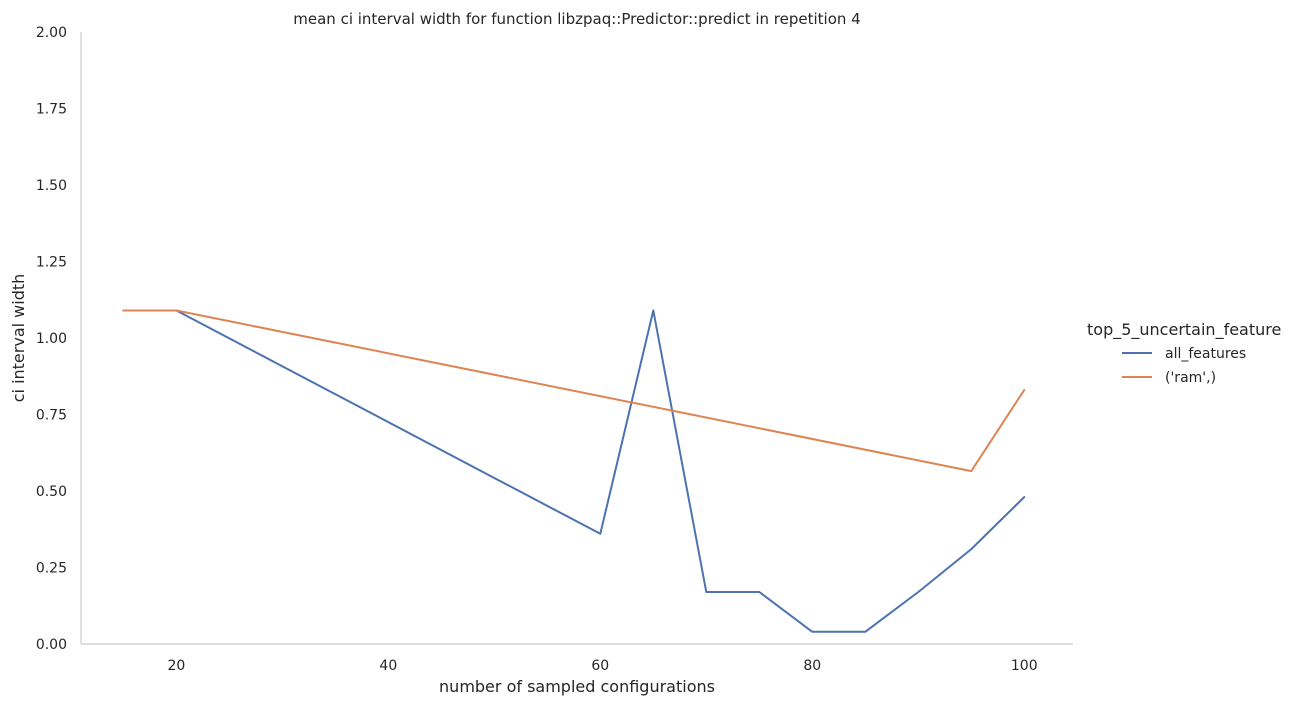 The image size is (1302, 706). Describe the element at coordinates (1184, 330) in the screenshot. I see `legend-title: top_5_uncertain_feature` at that location.